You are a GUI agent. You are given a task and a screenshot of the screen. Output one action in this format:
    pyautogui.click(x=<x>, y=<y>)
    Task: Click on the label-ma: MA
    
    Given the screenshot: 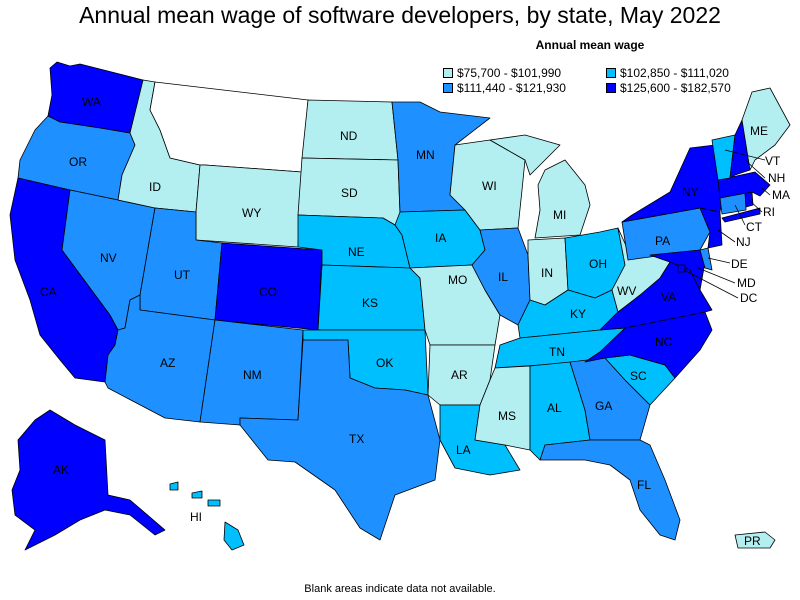 What is the action you would take?
    pyautogui.click(x=781, y=195)
    